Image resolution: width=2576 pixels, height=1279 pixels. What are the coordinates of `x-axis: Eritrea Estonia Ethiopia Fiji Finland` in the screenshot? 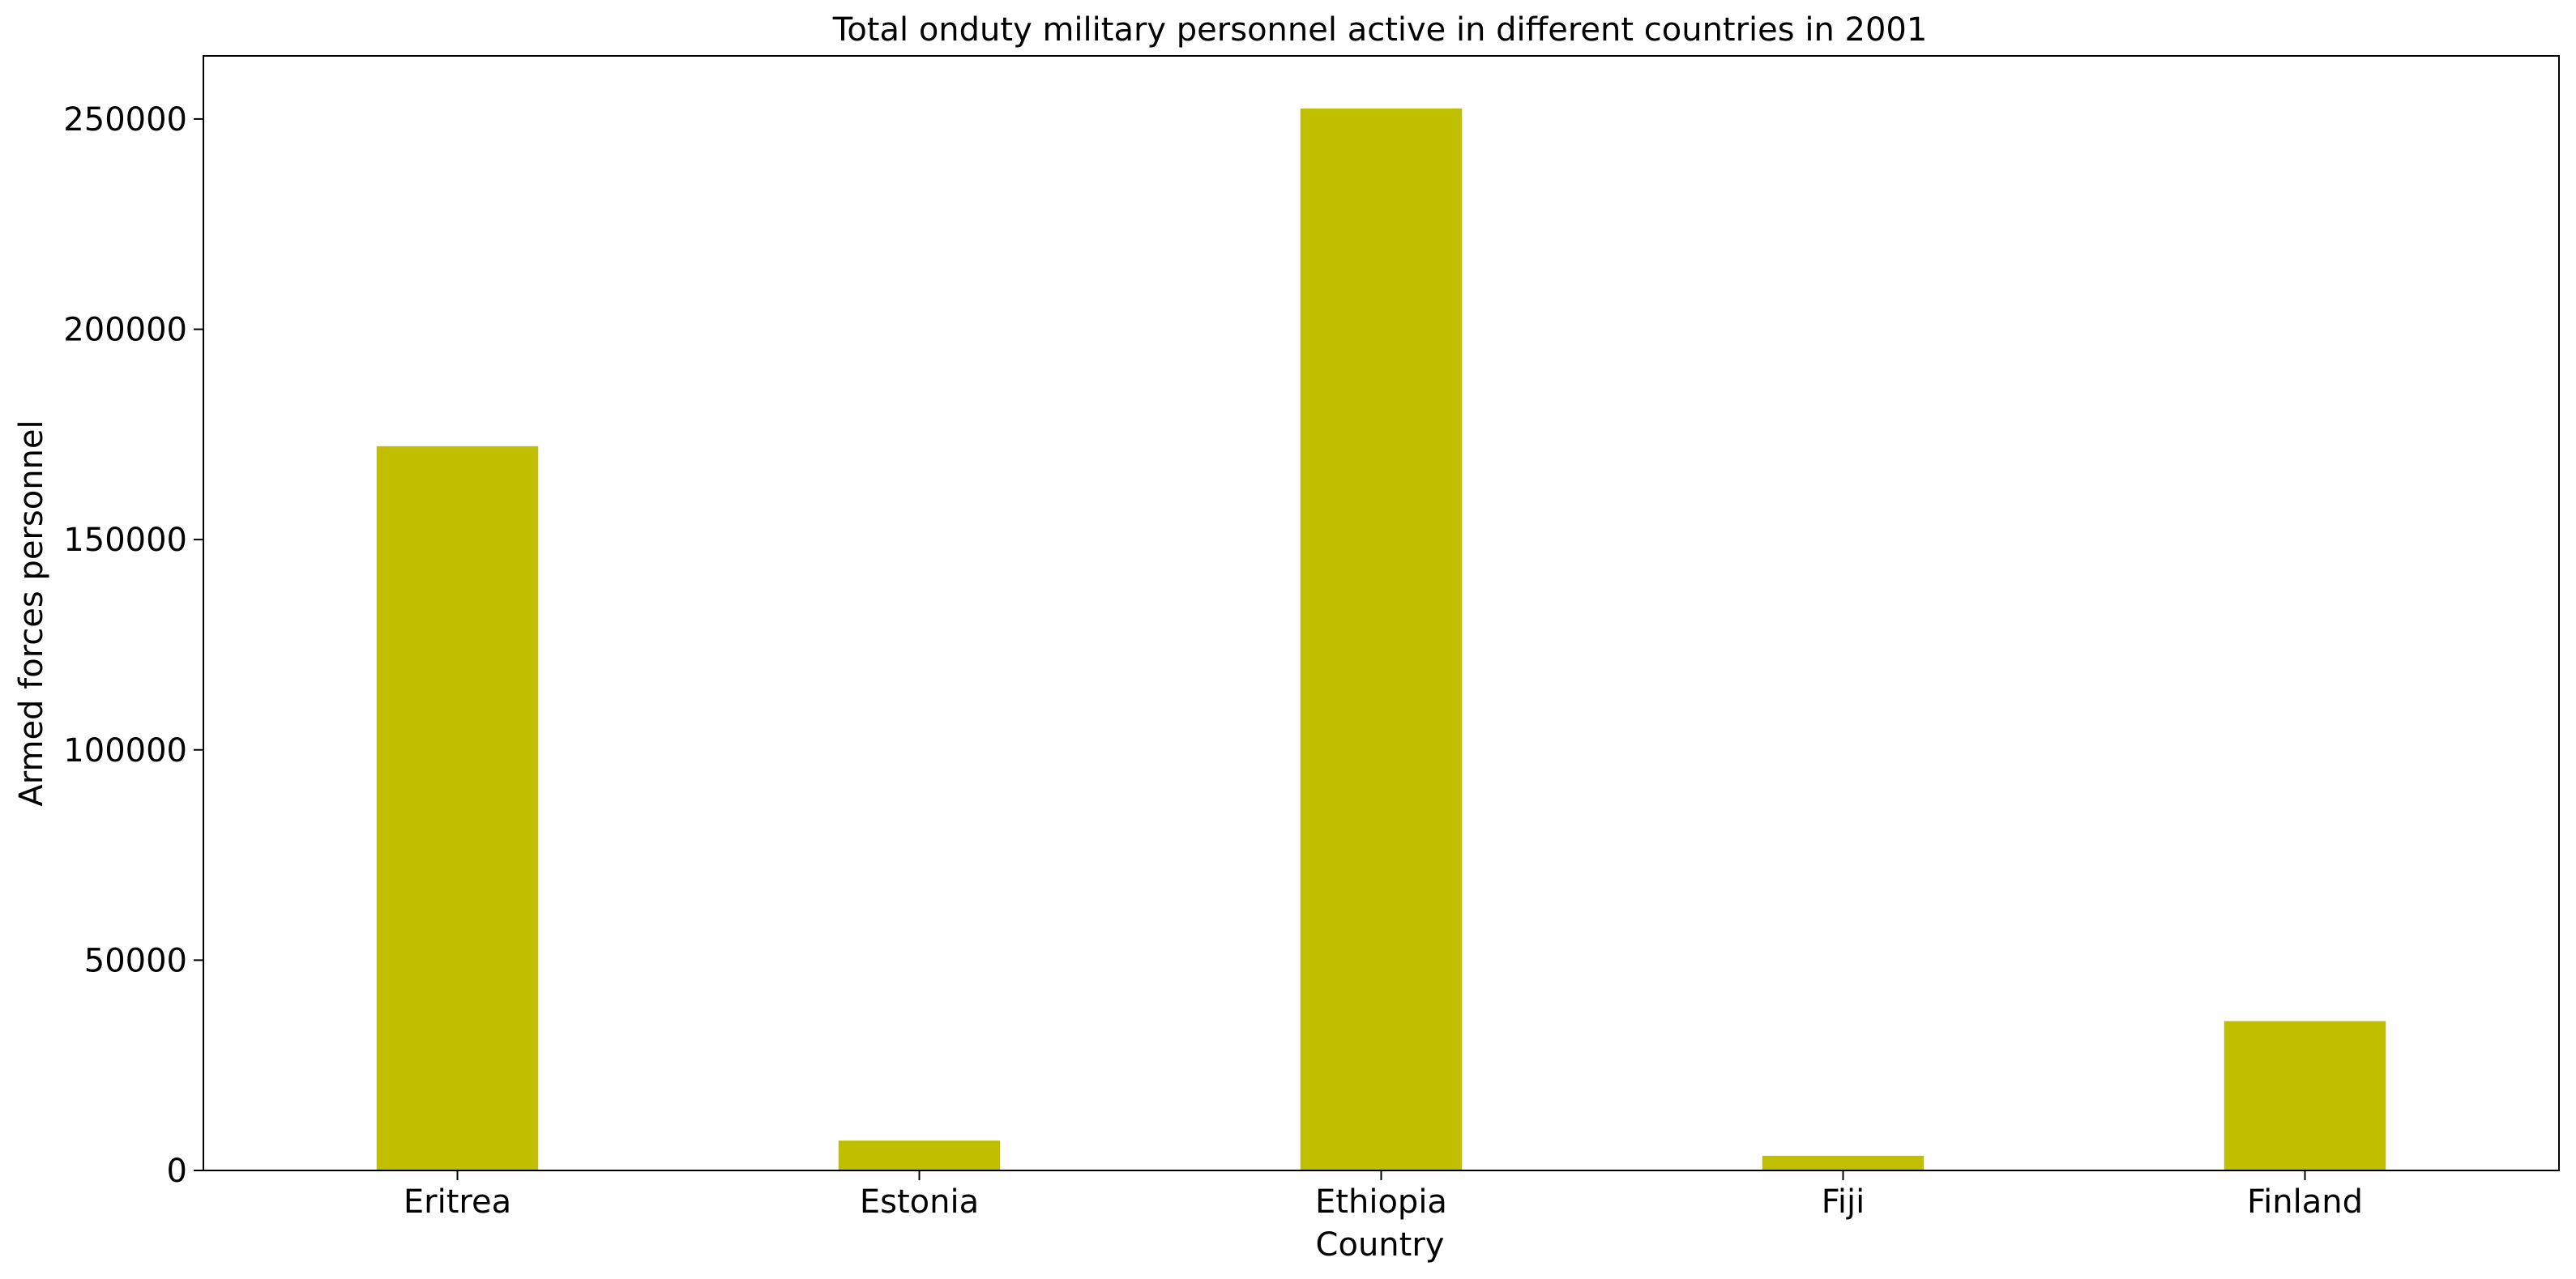 It's located at (1383, 1195).